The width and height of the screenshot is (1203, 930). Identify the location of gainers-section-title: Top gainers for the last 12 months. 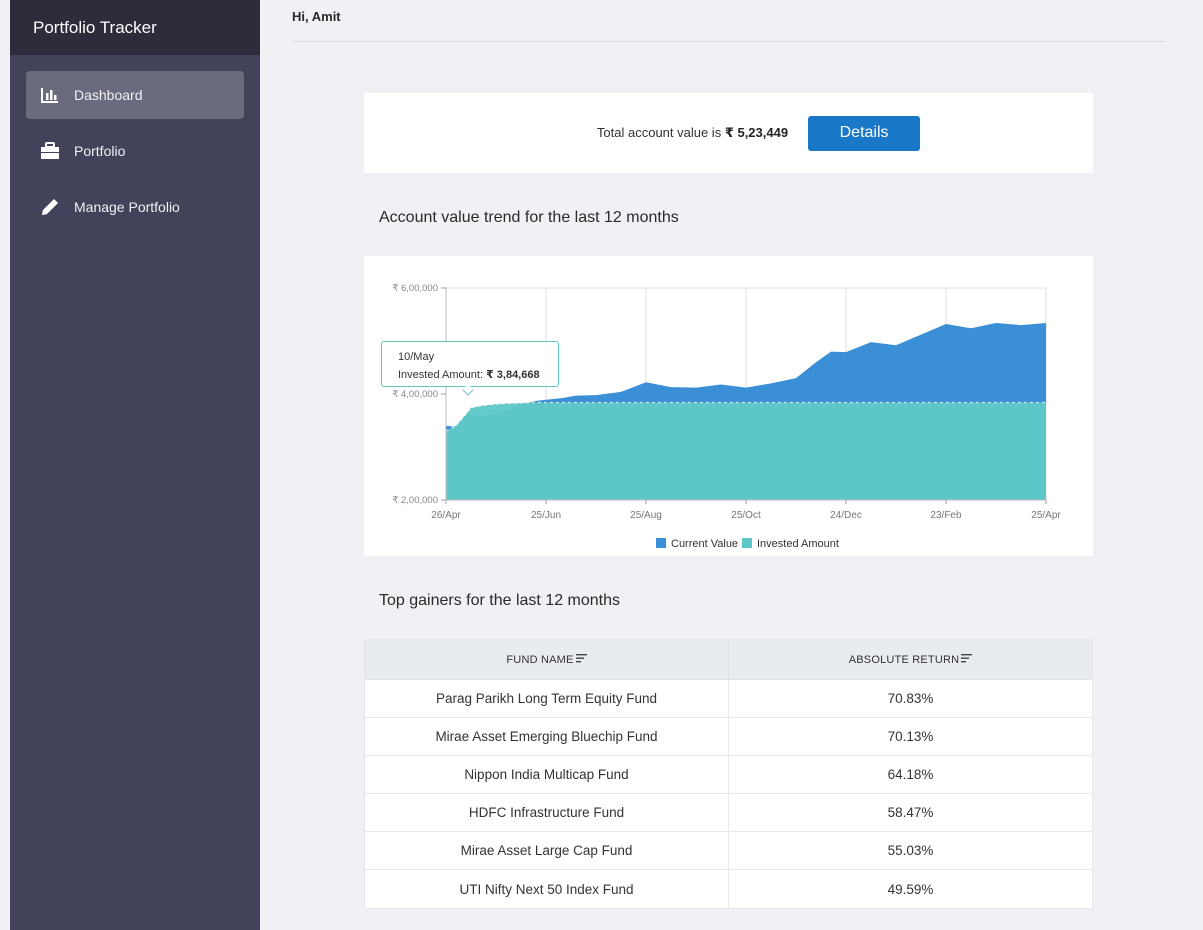
(500, 600).